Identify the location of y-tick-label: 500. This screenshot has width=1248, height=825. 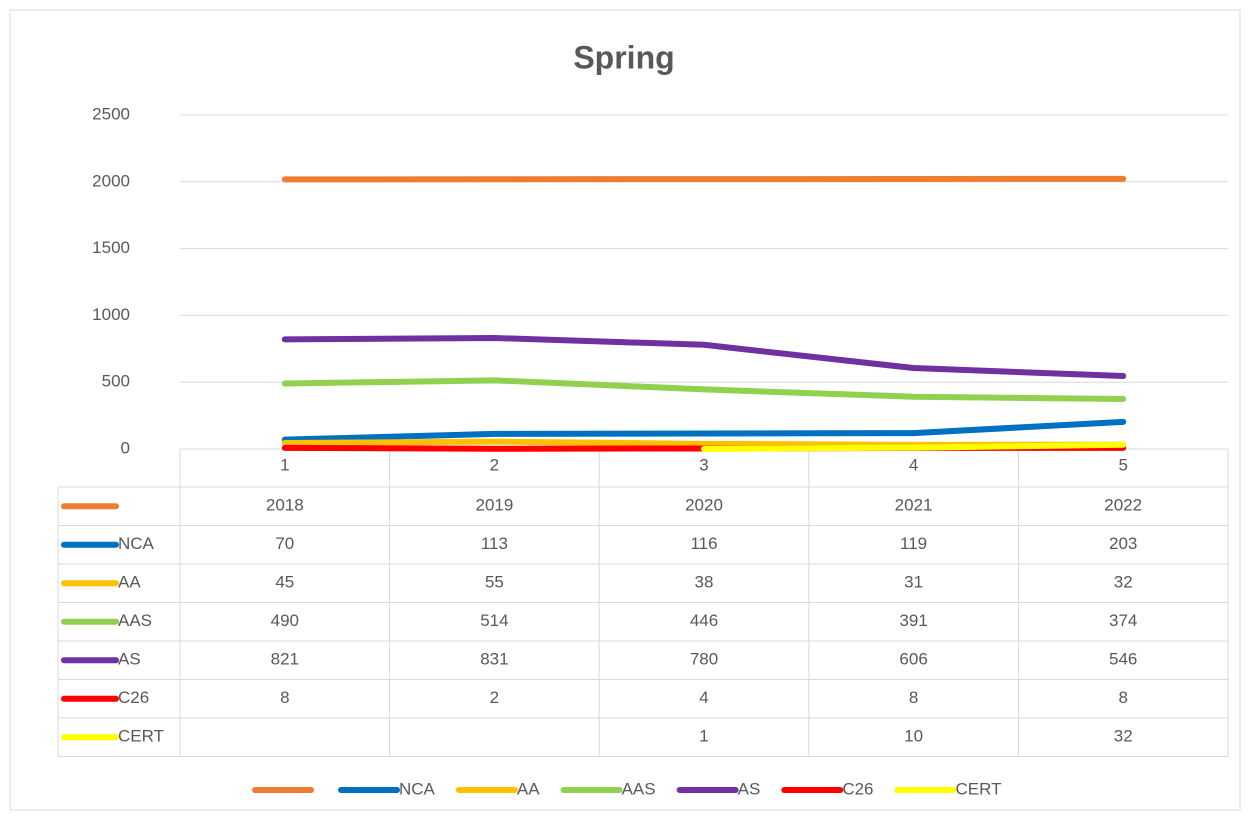
(116, 381).